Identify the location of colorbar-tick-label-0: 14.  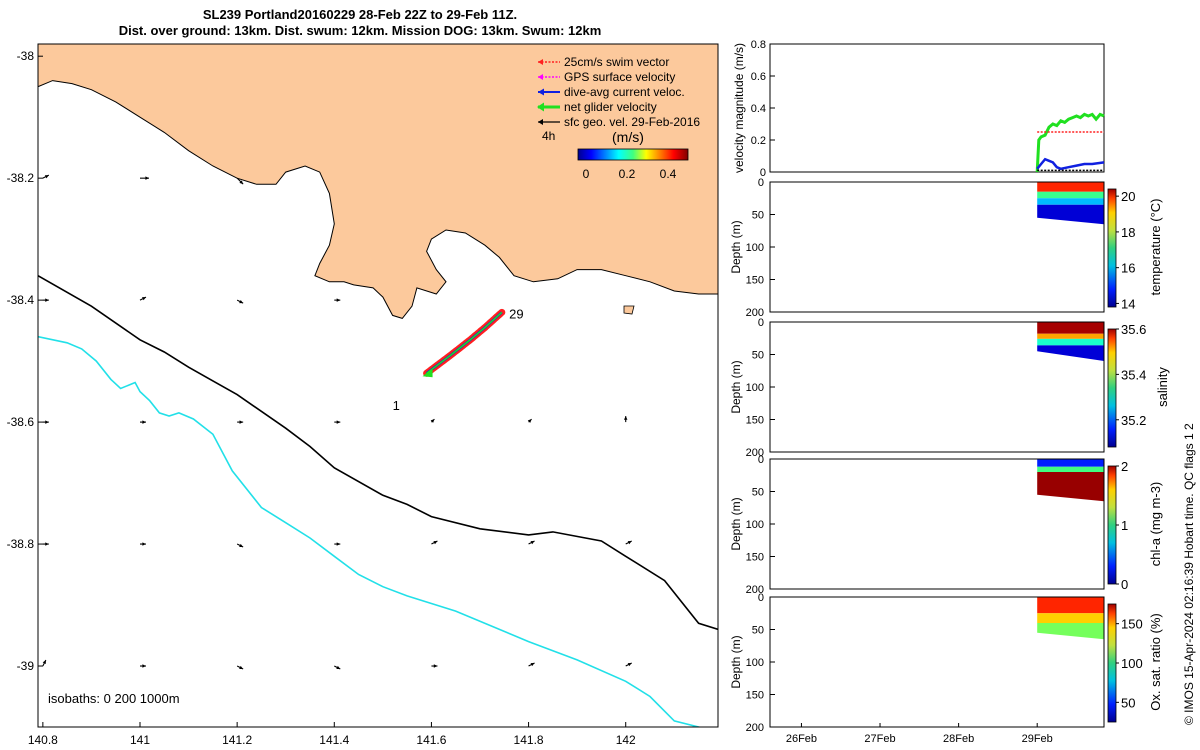
(1128, 303).